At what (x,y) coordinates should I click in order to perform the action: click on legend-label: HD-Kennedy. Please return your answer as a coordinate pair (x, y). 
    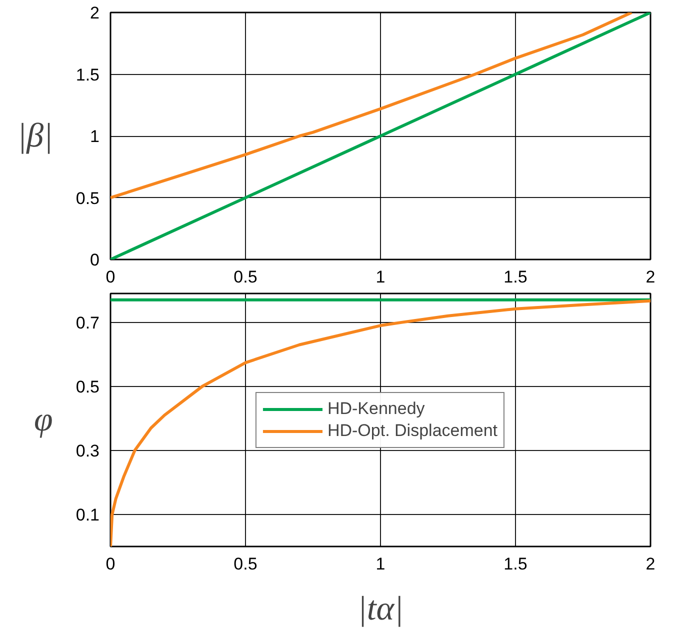
    Looking at the image, I should click on (376, 408).